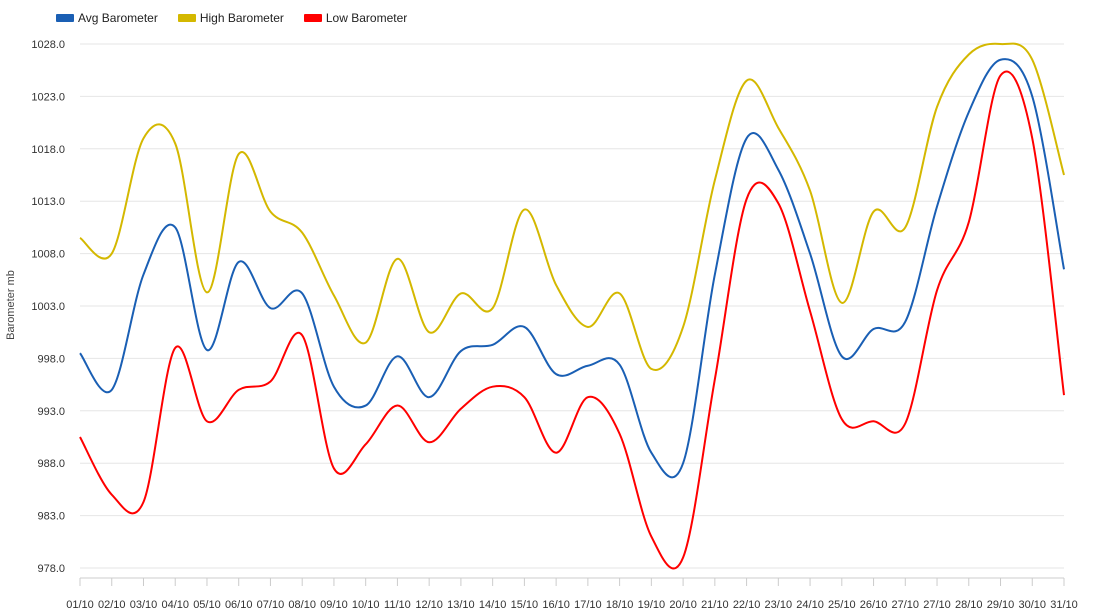 This screenshot has width=1114, height=614. What do you see at coordinates (175, 605) in the screenshot?
I see `x-tick-label: 04/10` at bounding box center [175, 605].